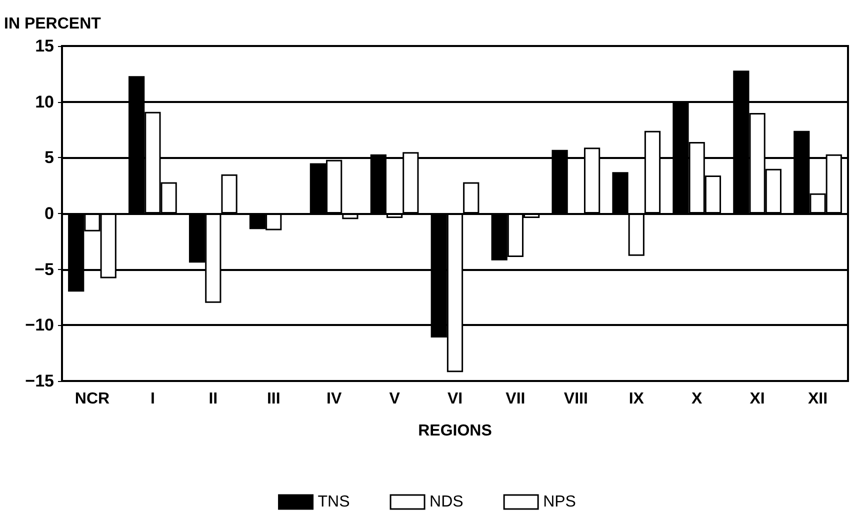 This screenshot has height=521, width=854. What do you see at coordinates (576, 399) in the screenshot?
I see `x-tick-label: VIII` at bounding box center [576, 399].